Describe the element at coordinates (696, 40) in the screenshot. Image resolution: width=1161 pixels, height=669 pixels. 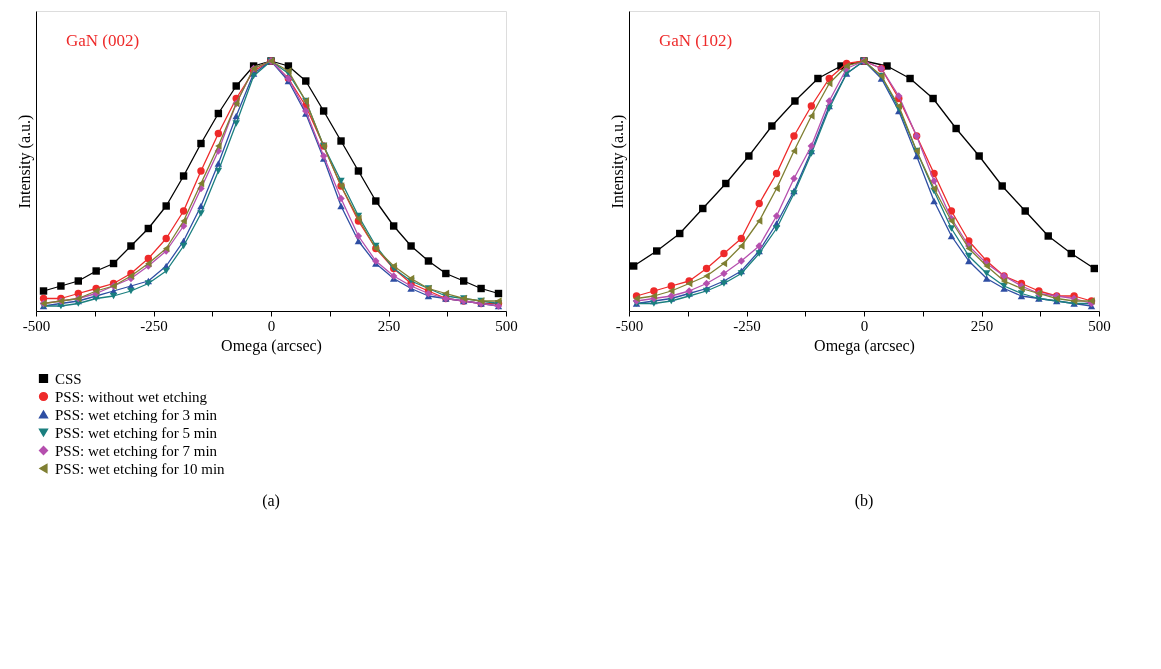
I see `text: GaN (102)` at that location.